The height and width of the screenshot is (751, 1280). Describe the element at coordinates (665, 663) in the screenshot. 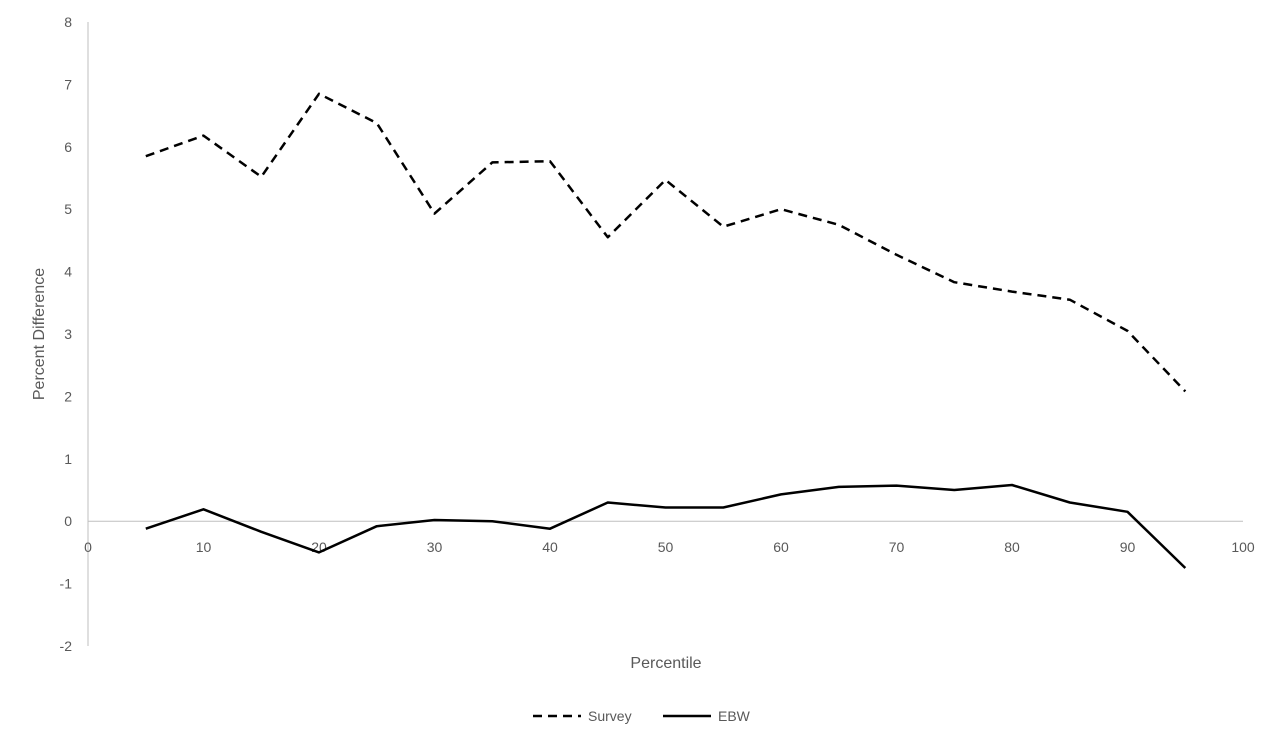

I see `x-axis-title: Percentile` at that location.